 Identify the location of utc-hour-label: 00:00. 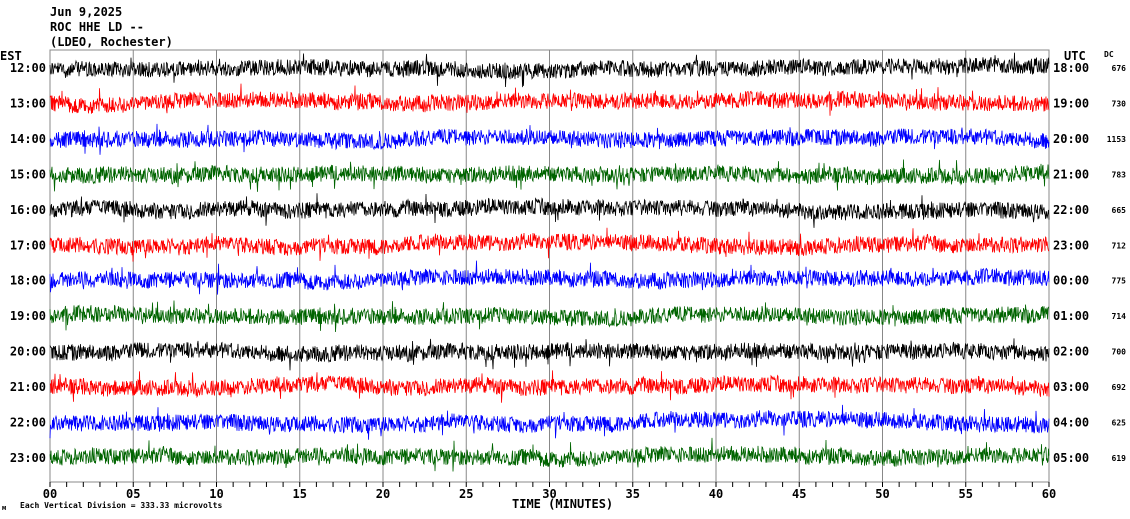
(1071, 281).